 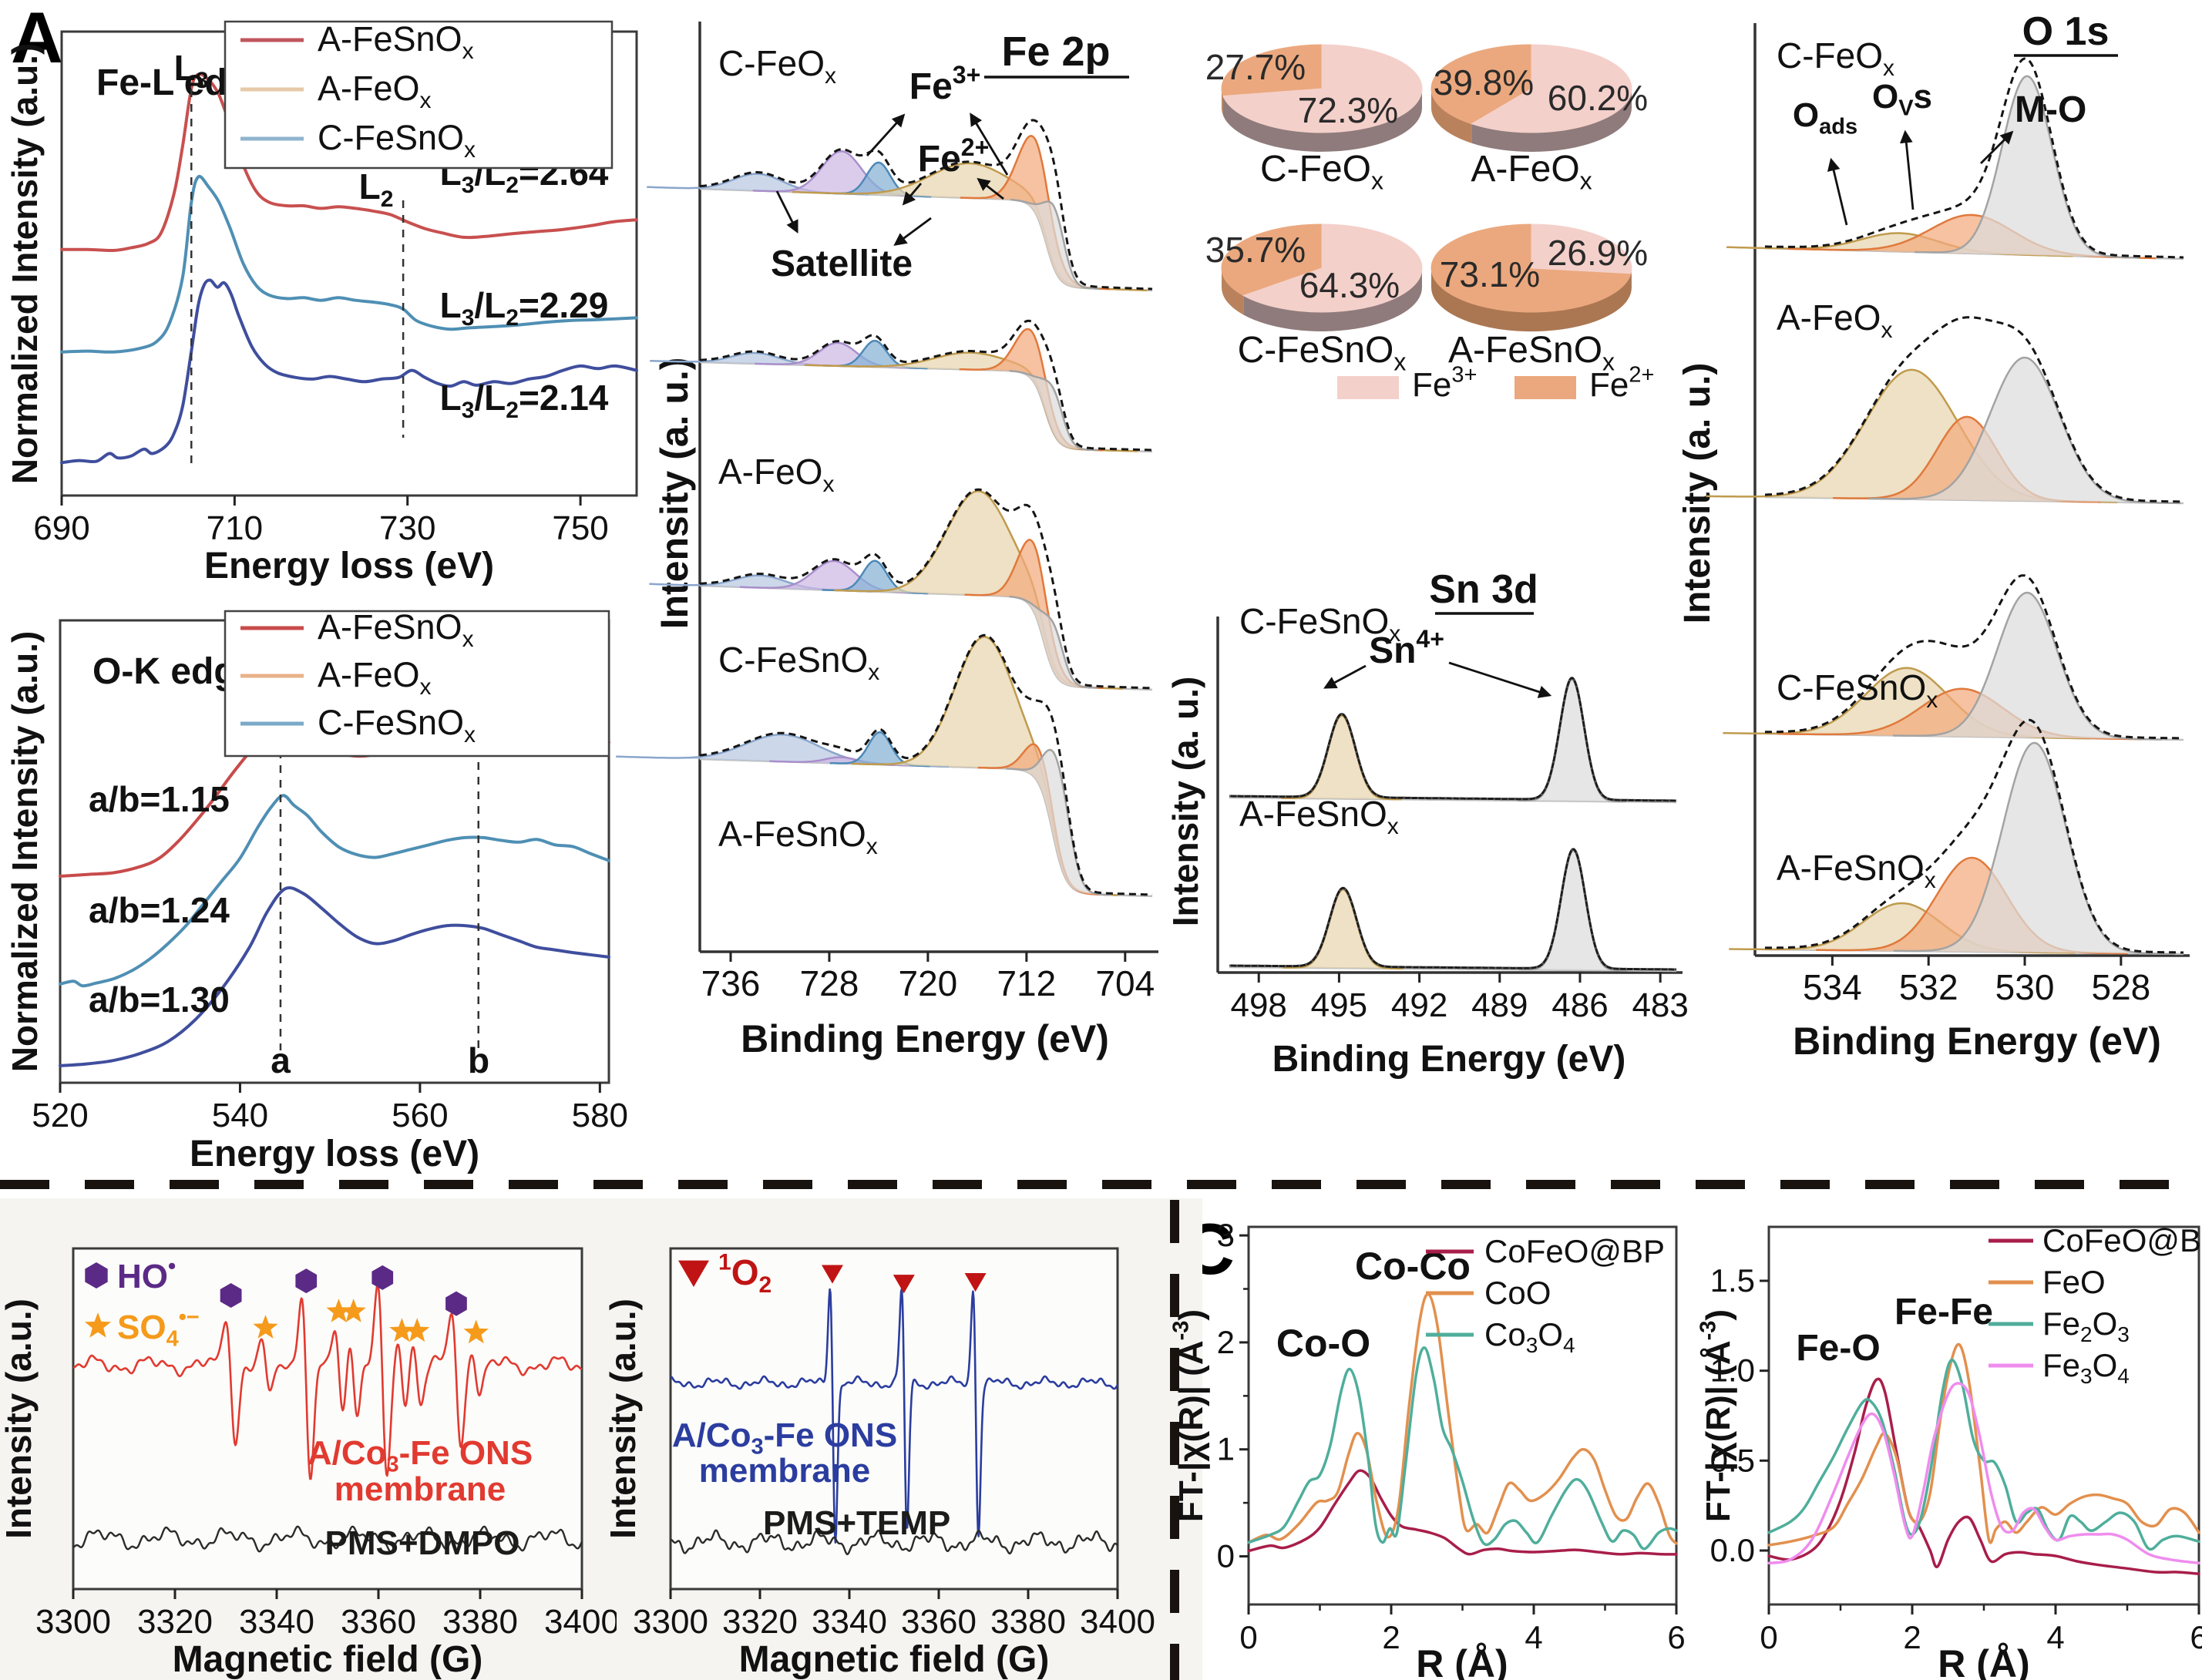 I want to click on tspan: 6, so click(x=1676, y=1637).